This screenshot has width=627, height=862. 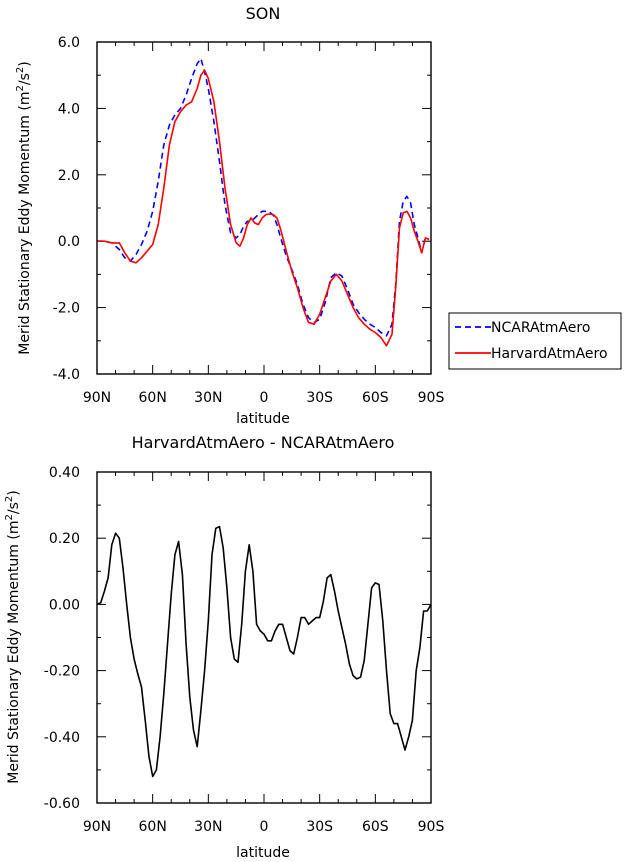 I want to click on chart-top-ylabel-end: ), so click(x=25, y=63).